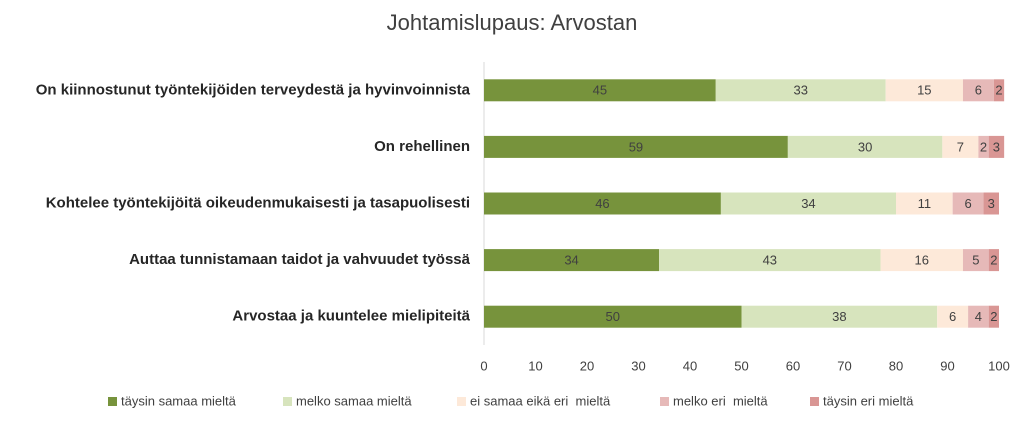 This screenshot has width=1024, height=423. I want to click on data-label: 59, so click(636, 146).